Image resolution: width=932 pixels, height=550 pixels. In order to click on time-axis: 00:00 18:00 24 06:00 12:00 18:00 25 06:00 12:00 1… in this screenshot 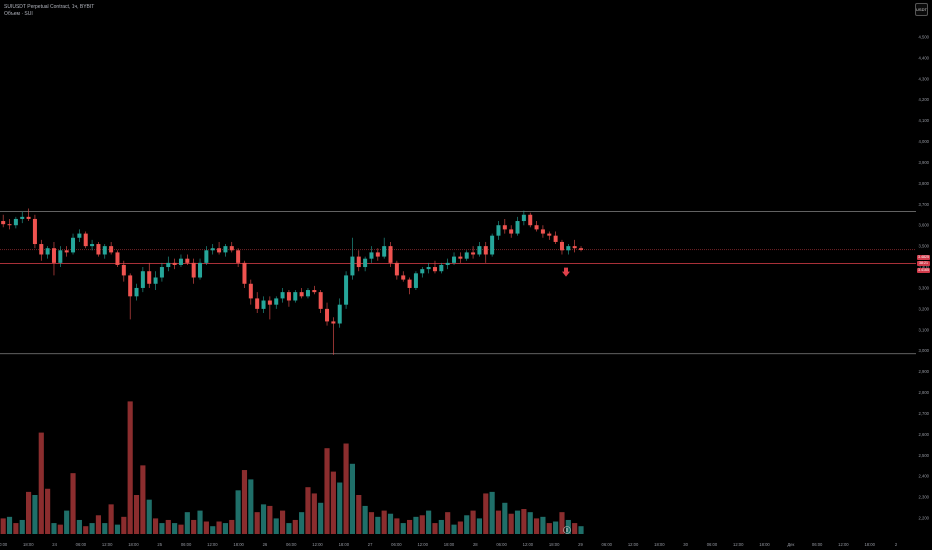, I will do `click(449, 544)`.